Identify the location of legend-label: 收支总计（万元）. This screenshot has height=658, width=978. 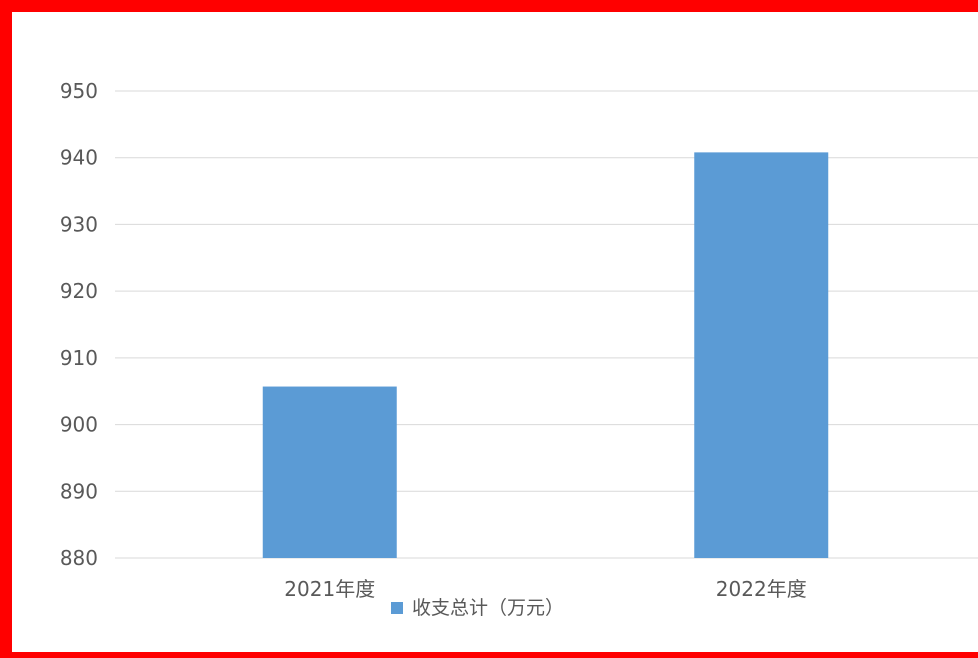
(488, 608).